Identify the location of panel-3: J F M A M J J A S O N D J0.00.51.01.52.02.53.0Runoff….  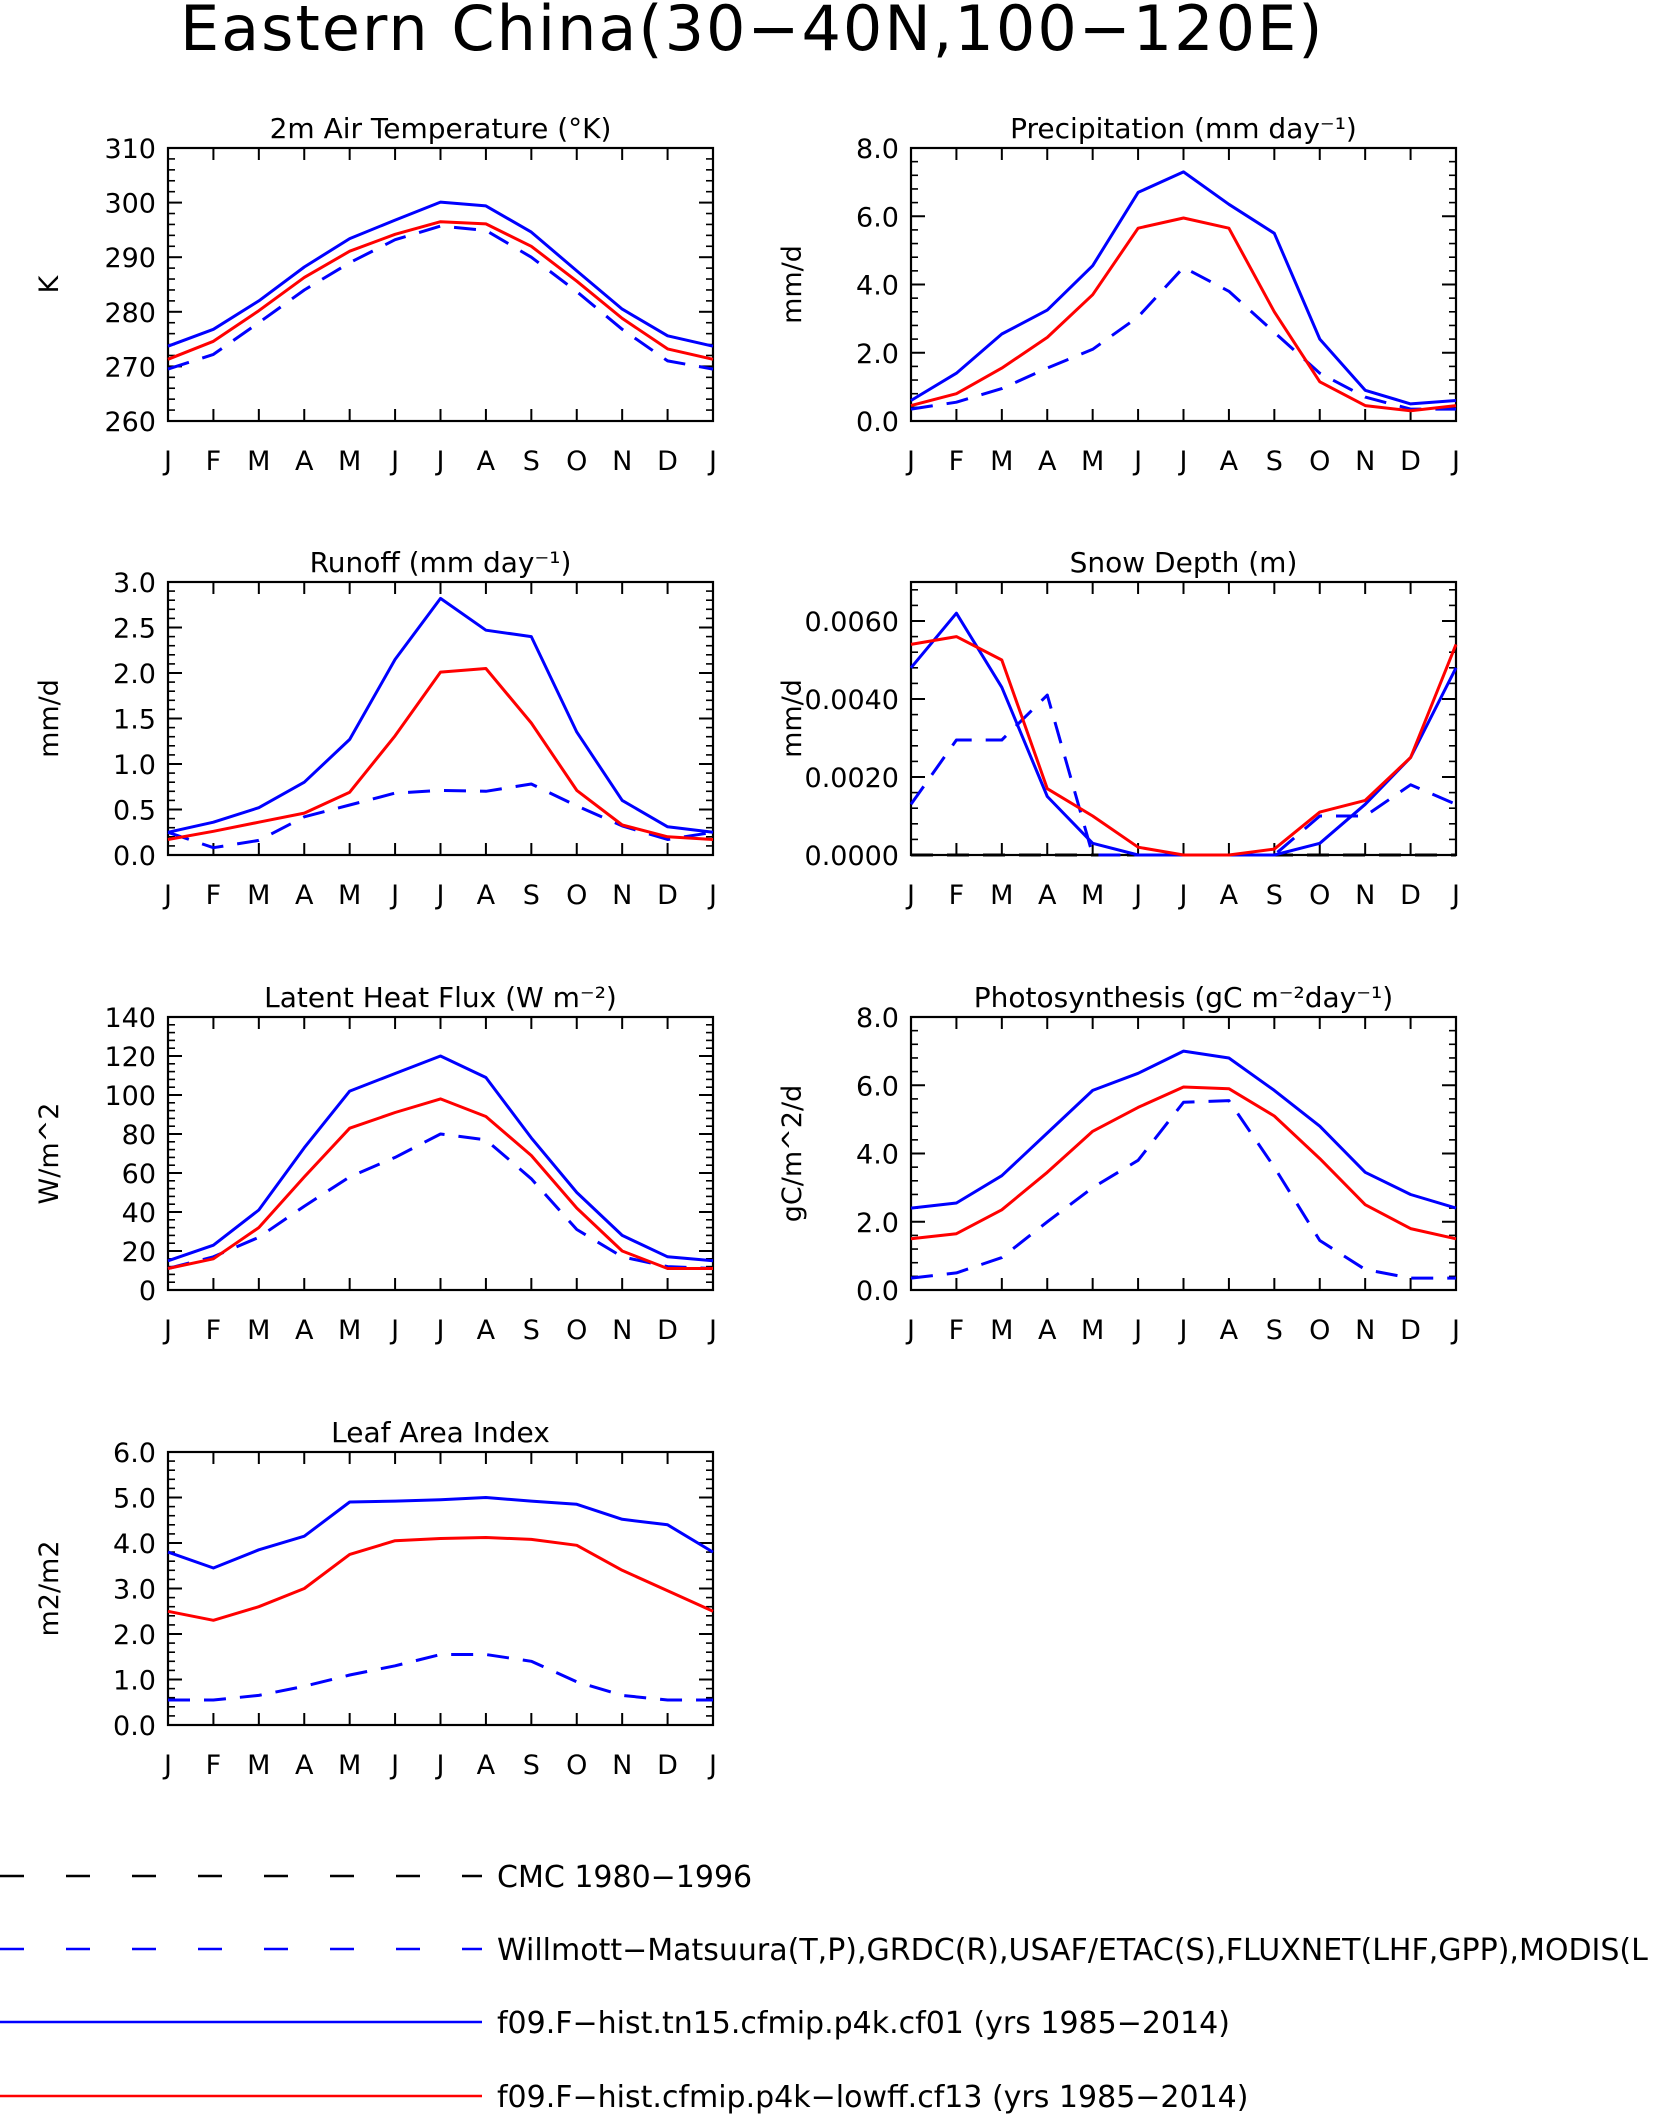
(375, 728).